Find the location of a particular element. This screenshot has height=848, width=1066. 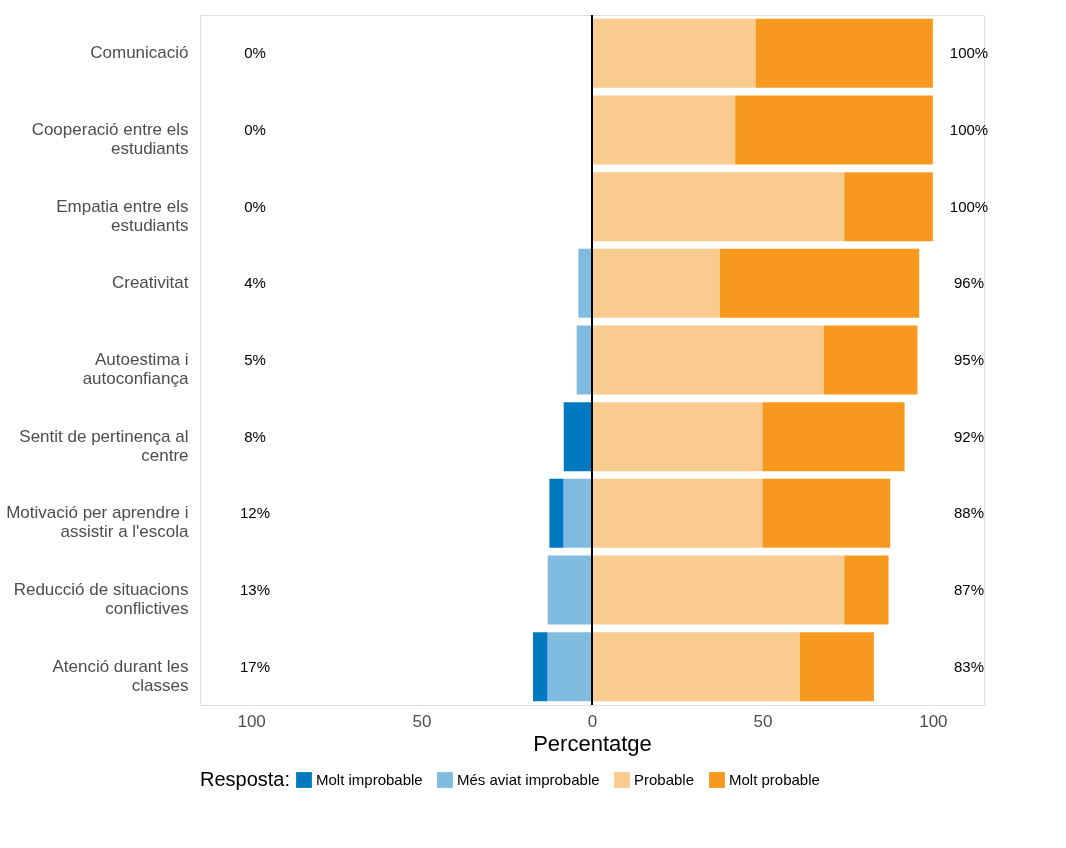

legend-title: Resposta: is located at coordinates (245, 779).